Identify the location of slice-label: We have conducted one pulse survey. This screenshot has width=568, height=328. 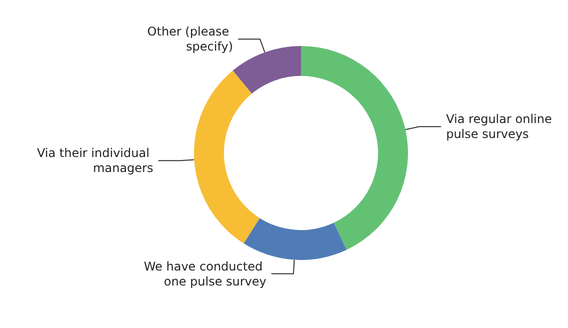
(205, 273).